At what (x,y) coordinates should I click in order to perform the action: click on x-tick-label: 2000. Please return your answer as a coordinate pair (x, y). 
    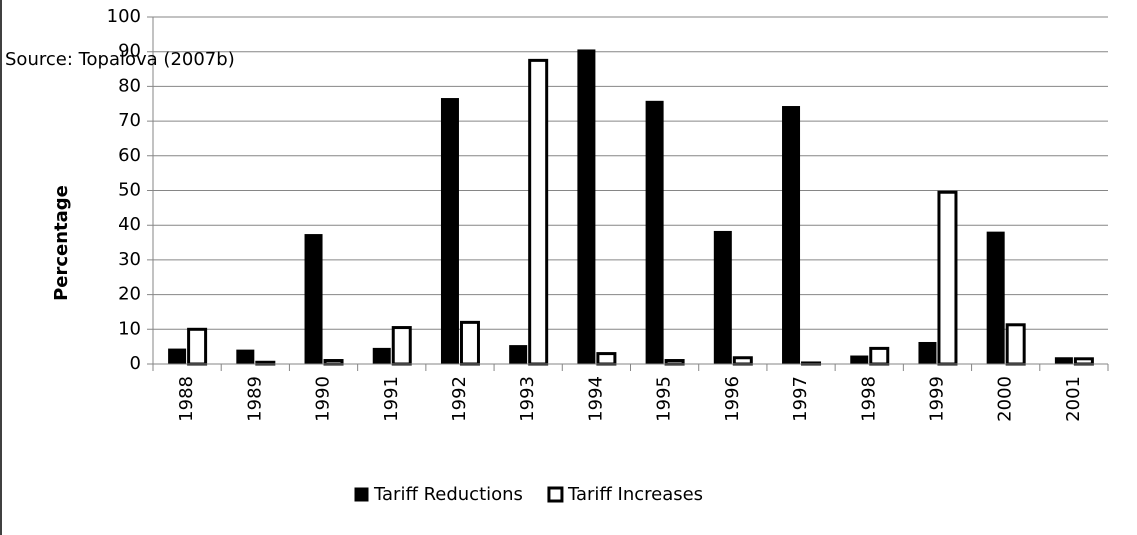
    Looking at the image, I should click on (1005, 399).